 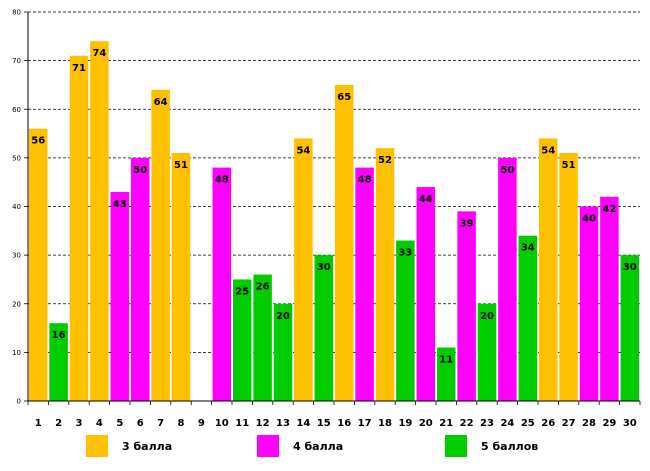 I want to click on data-label-6: 50, so click(x=140, y=170).